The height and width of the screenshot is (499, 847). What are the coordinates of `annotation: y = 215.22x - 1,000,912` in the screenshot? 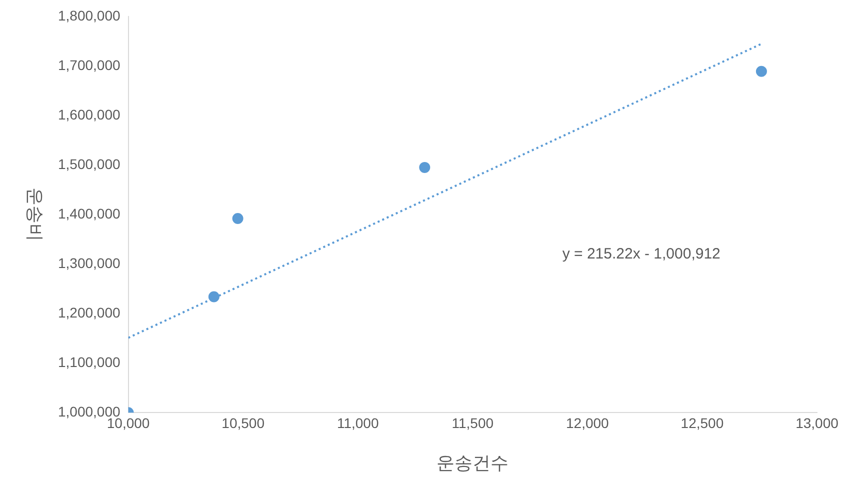 It's located at (641, 253).